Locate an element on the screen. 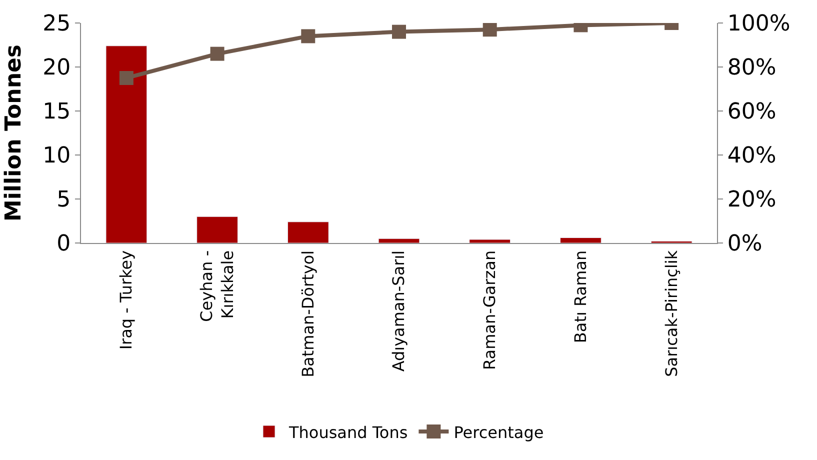 The image size is (817, 460). x-tick-label: Batı Raman is located at coordinates (580, 297).